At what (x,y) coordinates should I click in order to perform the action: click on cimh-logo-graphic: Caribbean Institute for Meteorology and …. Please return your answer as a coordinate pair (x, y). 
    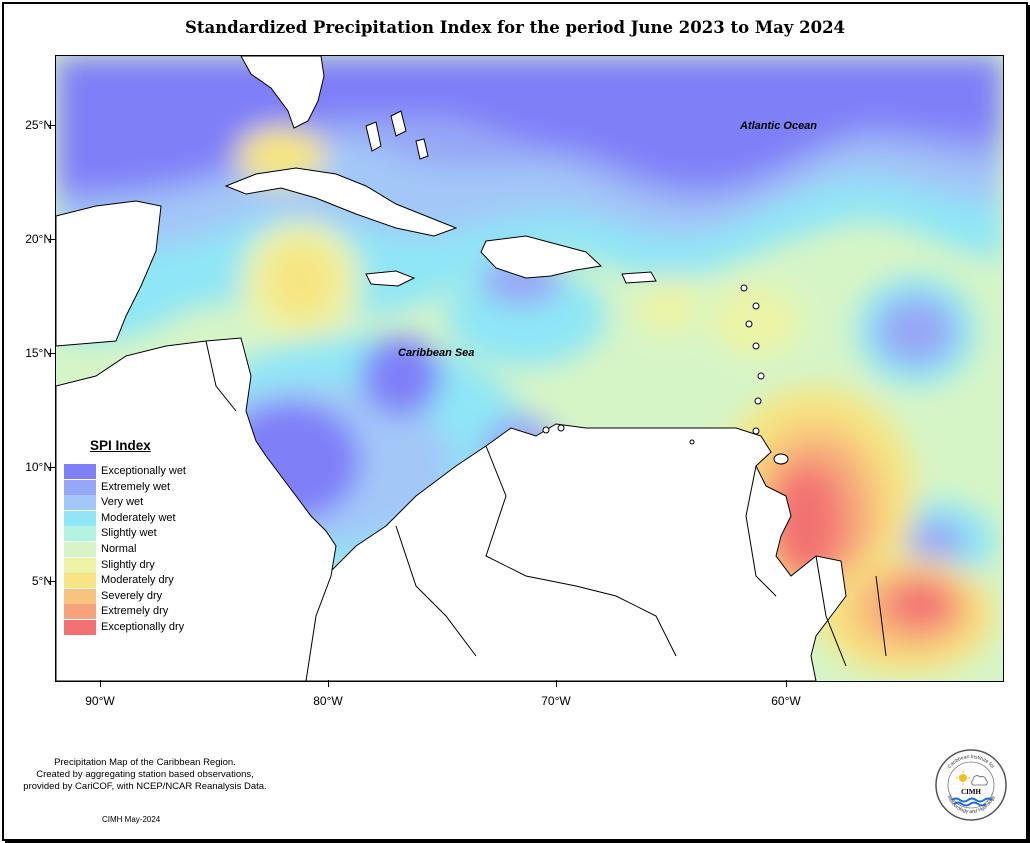
    Looking at the image, I should click on (971, 785).